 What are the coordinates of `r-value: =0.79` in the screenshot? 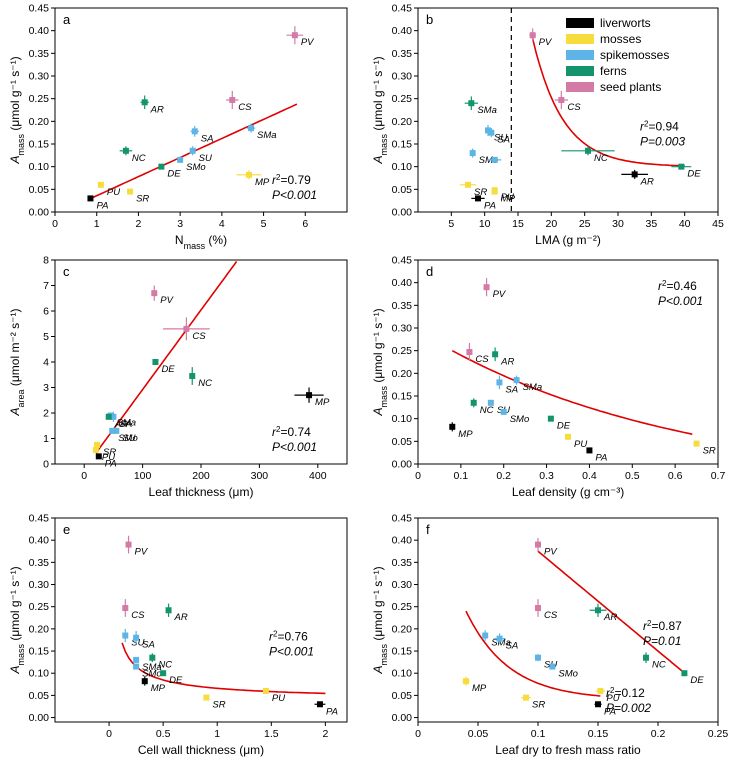 It's located at (295, 180).